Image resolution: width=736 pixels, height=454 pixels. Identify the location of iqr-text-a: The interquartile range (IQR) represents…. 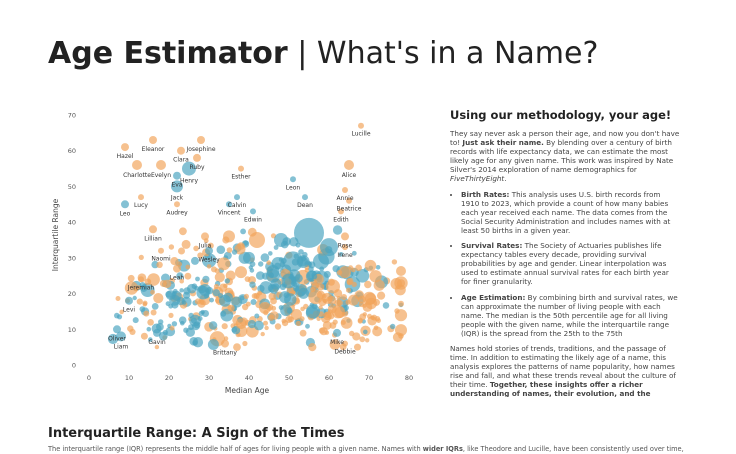
(234, 449).